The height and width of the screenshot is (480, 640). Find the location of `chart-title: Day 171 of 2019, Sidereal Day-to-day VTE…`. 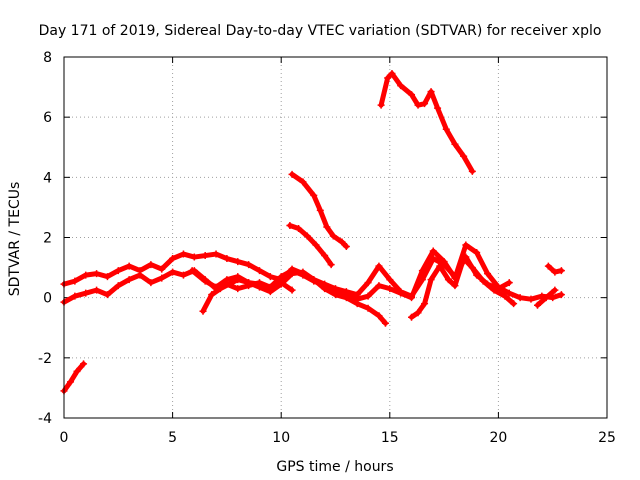

chart-title: Day 171 of 2019, Sidereal Day-to-day VTE… is located at coordinates (320, 31).